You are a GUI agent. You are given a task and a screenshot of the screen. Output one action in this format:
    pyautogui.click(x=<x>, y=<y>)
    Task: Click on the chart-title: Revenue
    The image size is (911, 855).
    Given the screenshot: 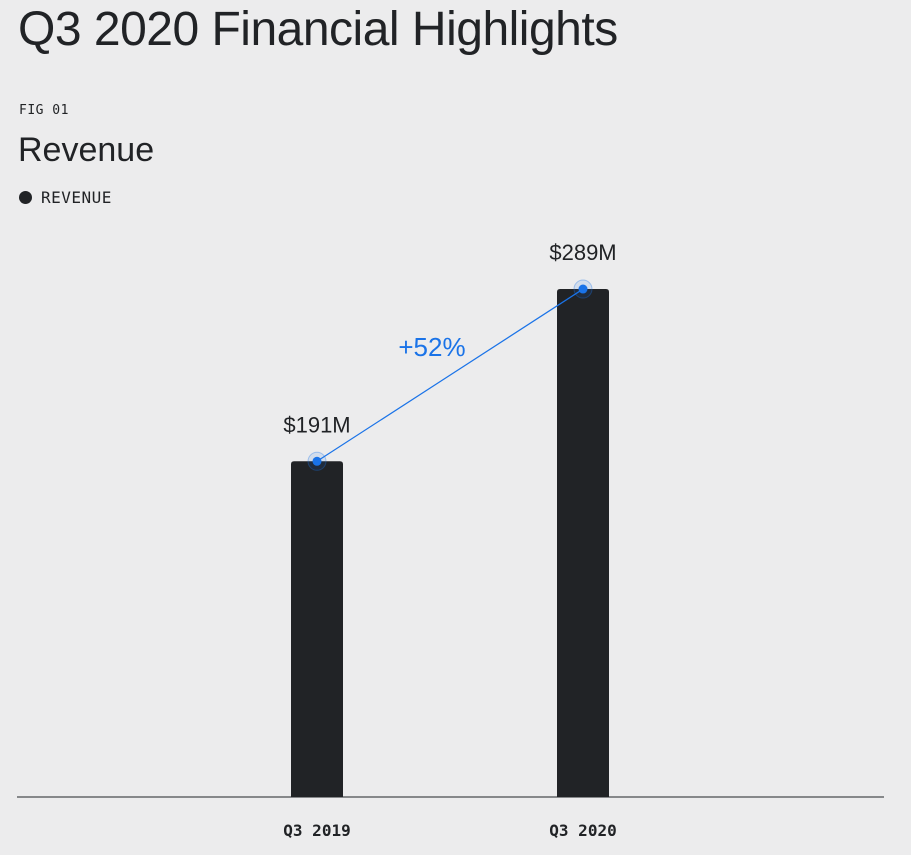 What is the action you would take?
    pyautogui.click(x=86, y=150)
    